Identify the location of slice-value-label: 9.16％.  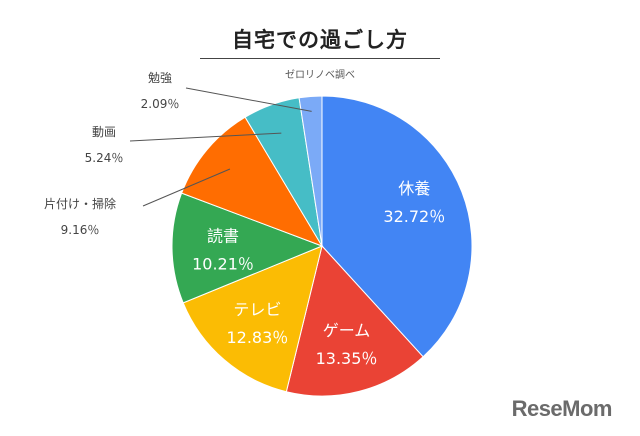
(80, 230).